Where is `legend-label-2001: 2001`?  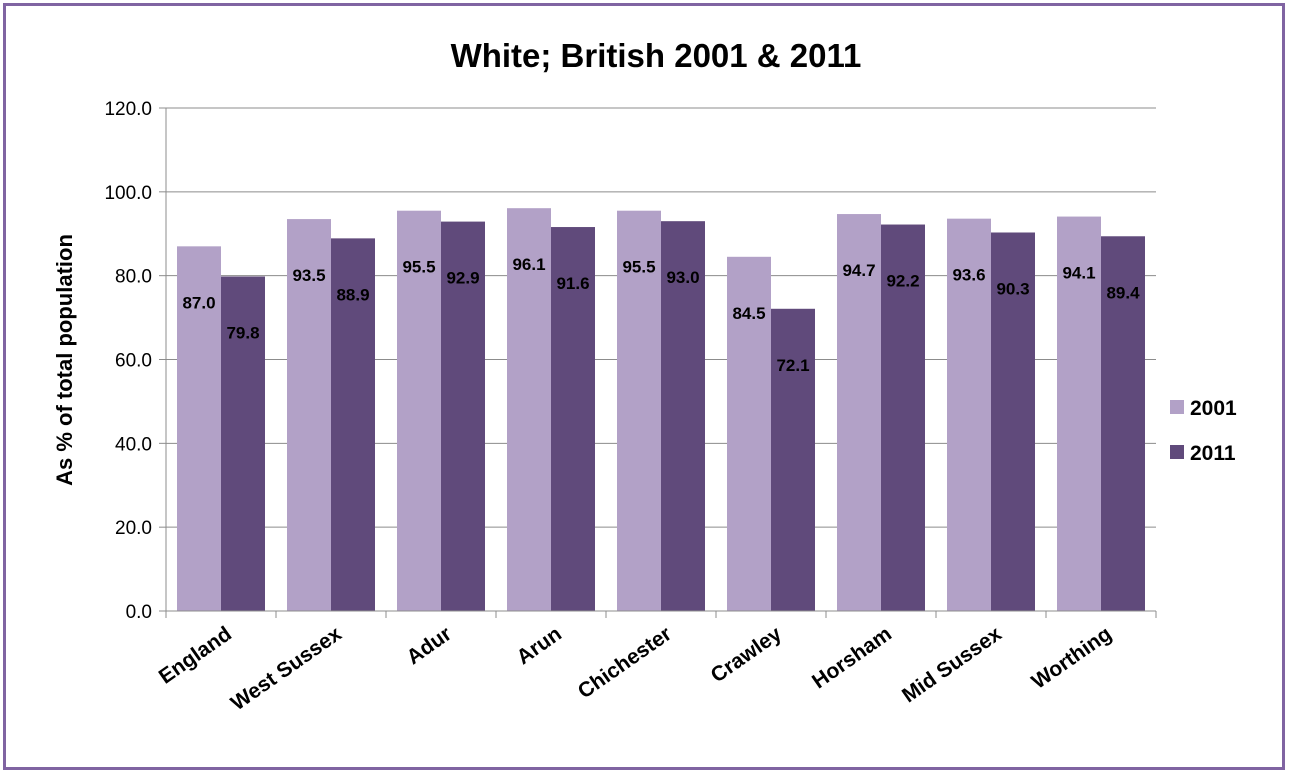 legend-label-2001: 2001 is located at coordinates (1213, 408).